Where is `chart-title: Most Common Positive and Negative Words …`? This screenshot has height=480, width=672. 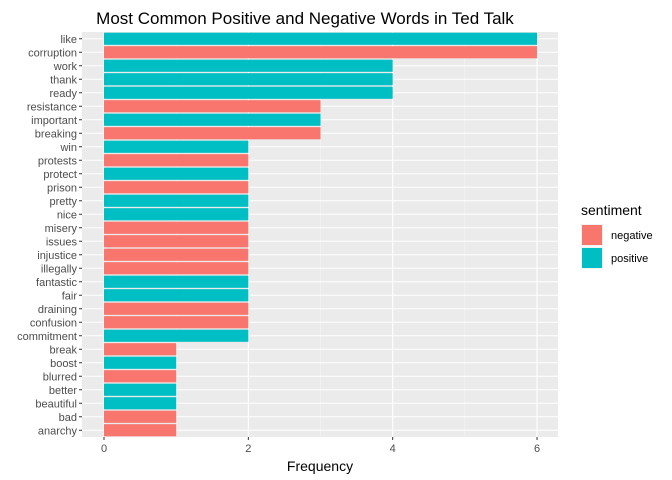 chart-title: Most Common Positive and Negative Words … is located at coordinates (305, 18).